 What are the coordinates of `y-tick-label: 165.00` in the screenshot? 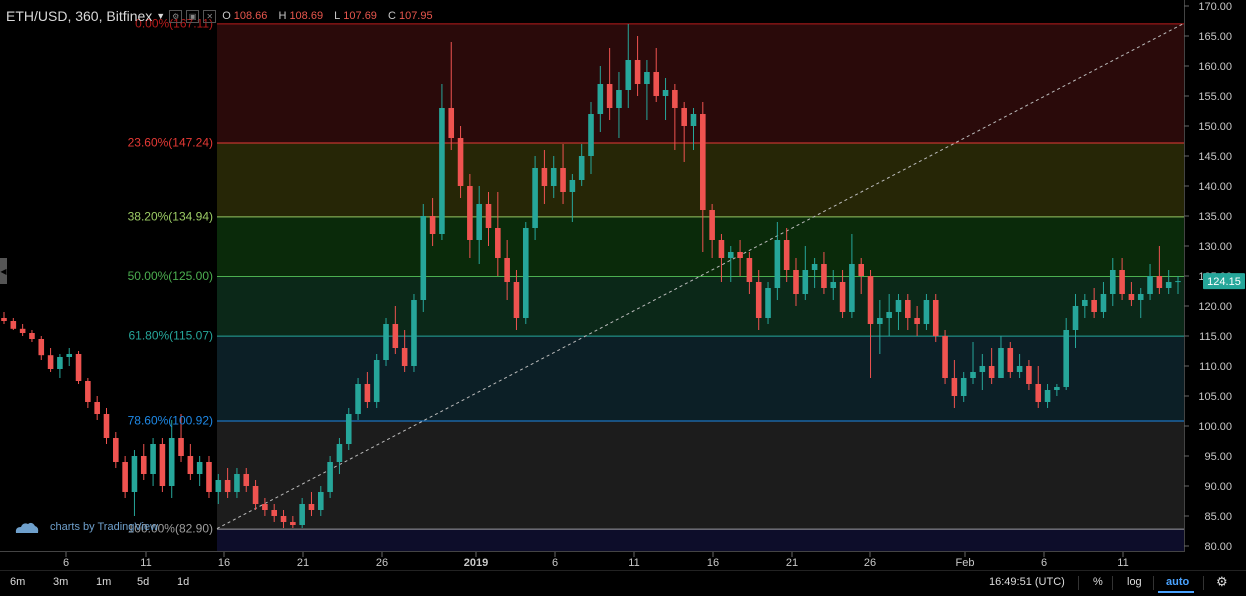 It's located at (1215, 37).